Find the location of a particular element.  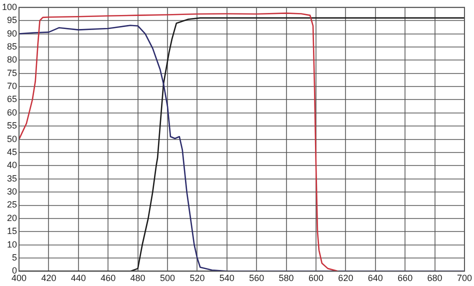

y-tick-label: 100 is located at coordinates (10, 7).